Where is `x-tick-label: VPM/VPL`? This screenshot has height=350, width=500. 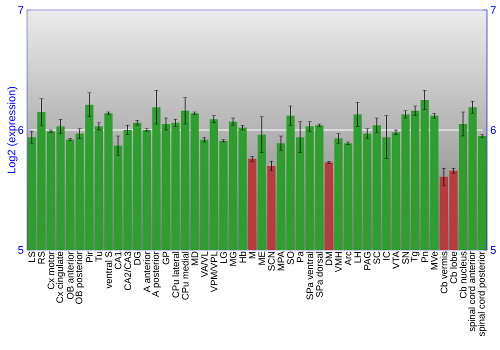
x-tick-label: VPM/VPL is located at coordinates (214, 272).